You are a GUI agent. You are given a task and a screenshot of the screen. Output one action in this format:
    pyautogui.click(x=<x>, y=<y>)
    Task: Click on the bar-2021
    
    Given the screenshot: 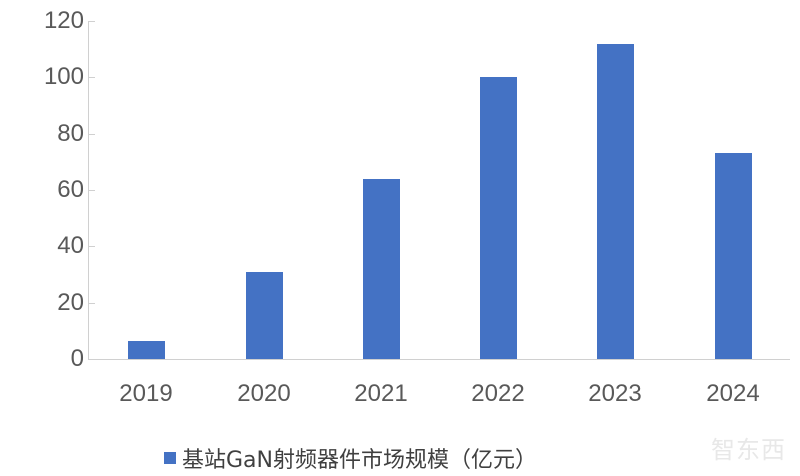 What is the action you would take?
    pyautogui.click(x=381, y=268)
    